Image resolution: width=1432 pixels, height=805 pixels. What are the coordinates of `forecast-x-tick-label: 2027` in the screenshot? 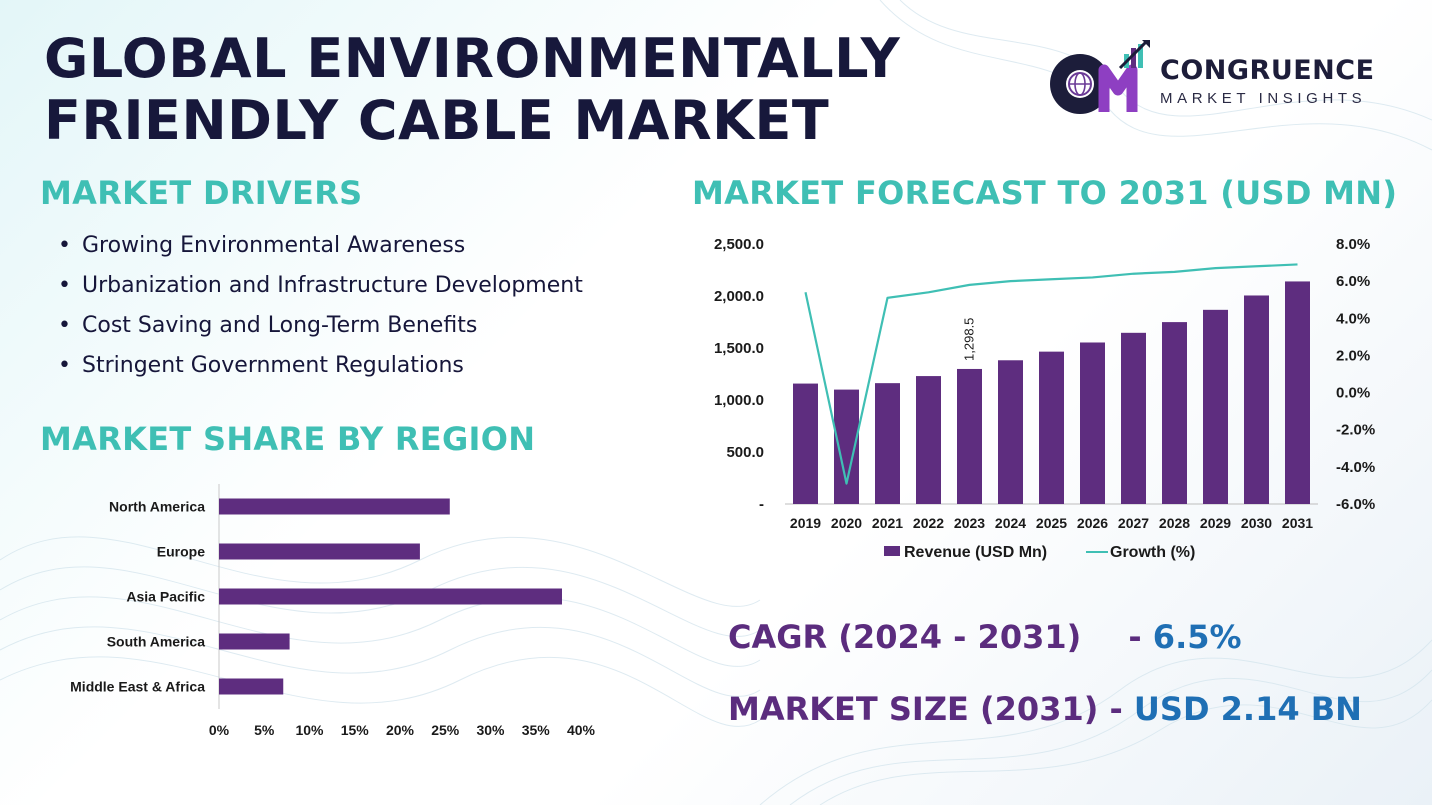 It's located at (1133, 523).